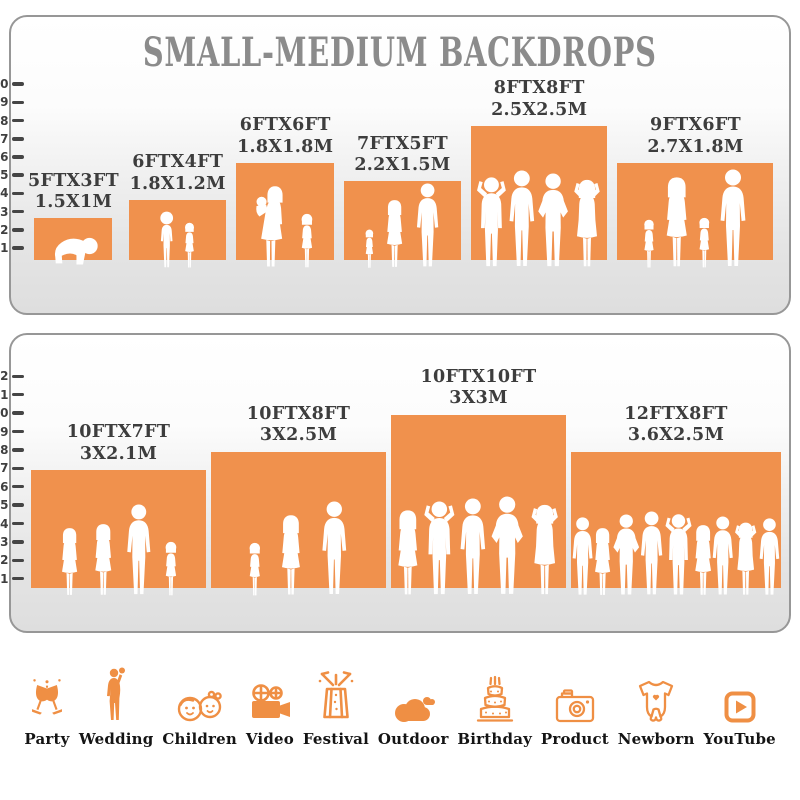 The image size is (800, 800). I want to click on bar-size-label: 12FTX8FT 3.6X2.5M, so click(675, 425).